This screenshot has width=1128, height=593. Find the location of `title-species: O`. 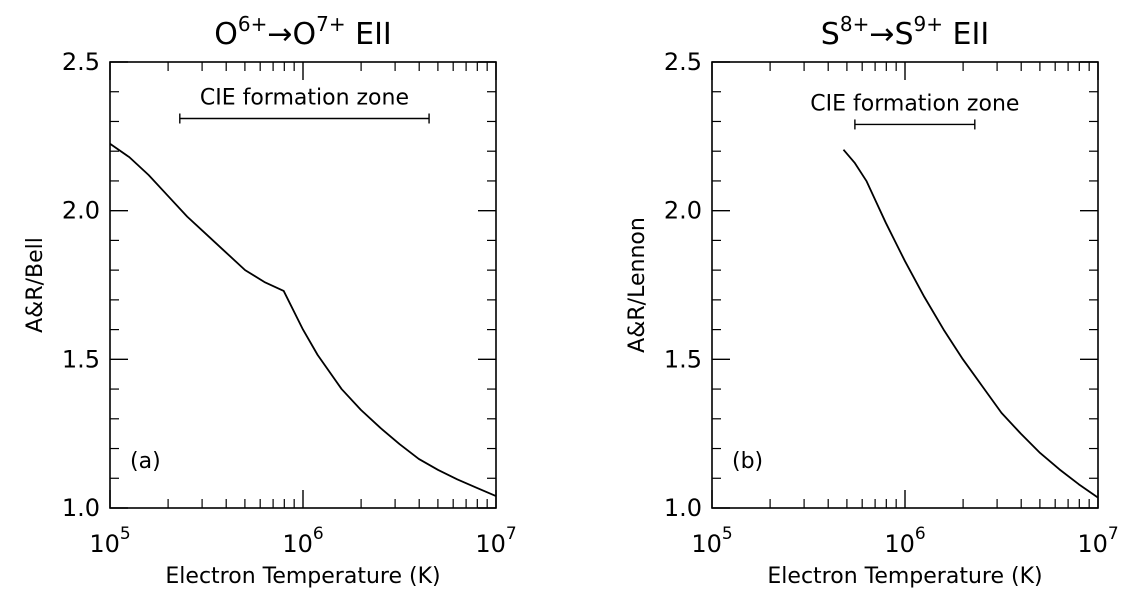

title-species: O is located at coordinates (226, 34).